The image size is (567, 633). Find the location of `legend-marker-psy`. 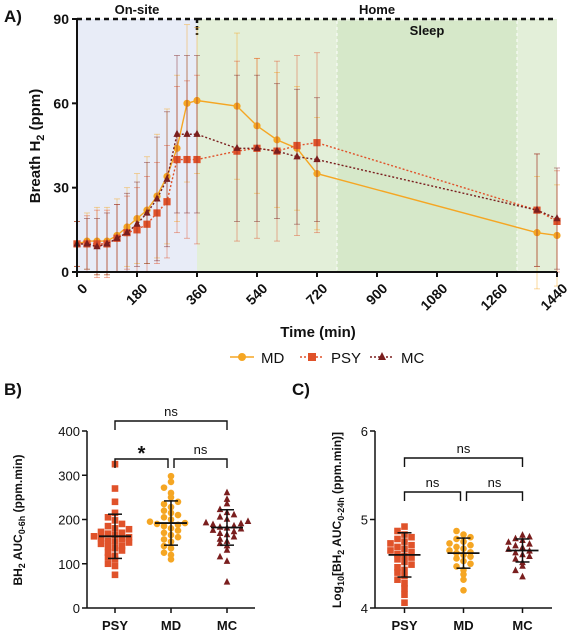

legend-marker-psy is located at coordinates (312, 357).